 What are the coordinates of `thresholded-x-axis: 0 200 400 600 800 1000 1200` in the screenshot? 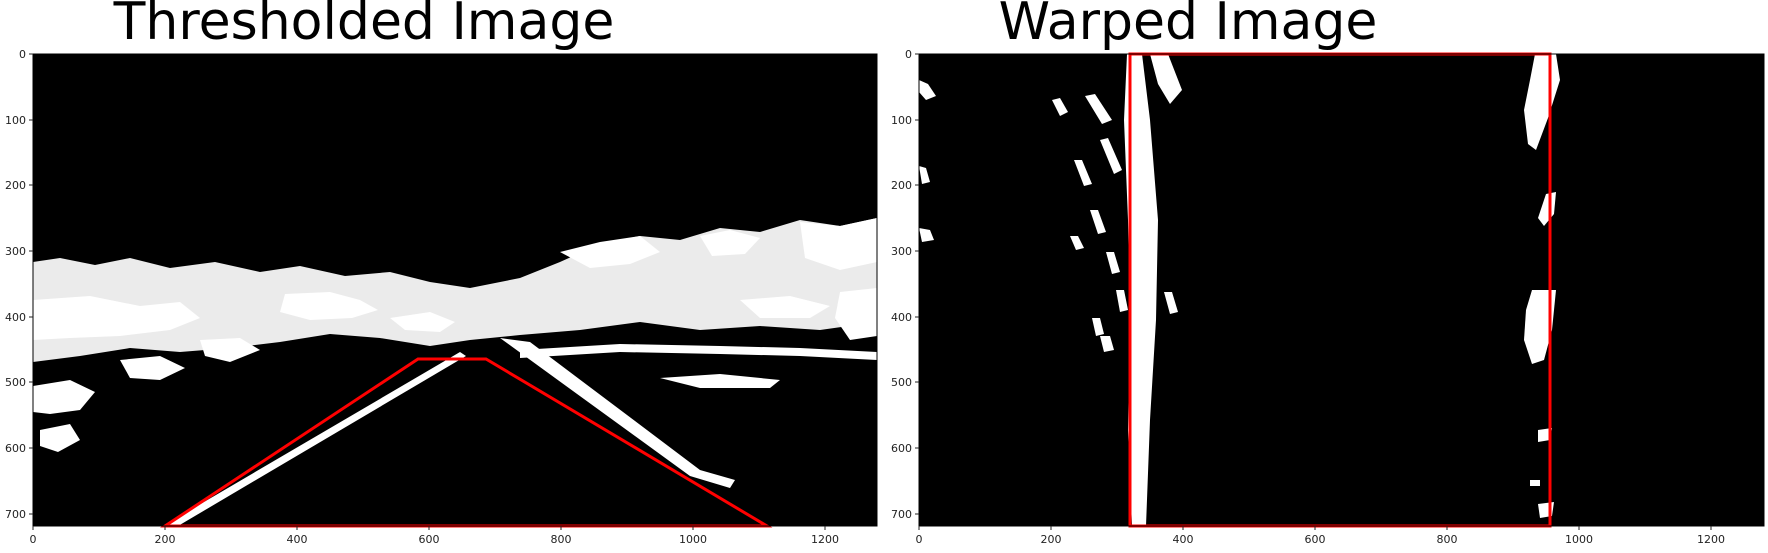 It's located at (434, 536).